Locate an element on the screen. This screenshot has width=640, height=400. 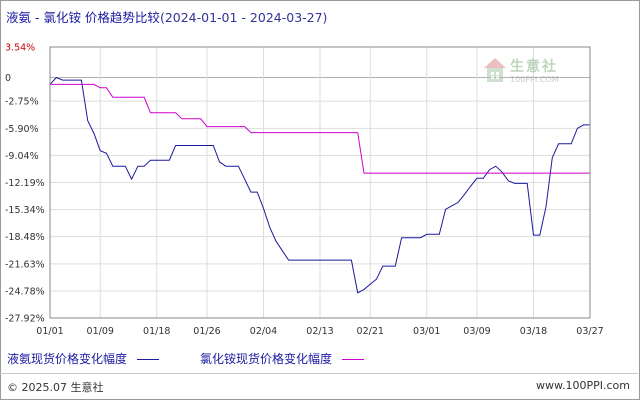
y-tick-label: -12.19% is located at coordinates (25, 183).